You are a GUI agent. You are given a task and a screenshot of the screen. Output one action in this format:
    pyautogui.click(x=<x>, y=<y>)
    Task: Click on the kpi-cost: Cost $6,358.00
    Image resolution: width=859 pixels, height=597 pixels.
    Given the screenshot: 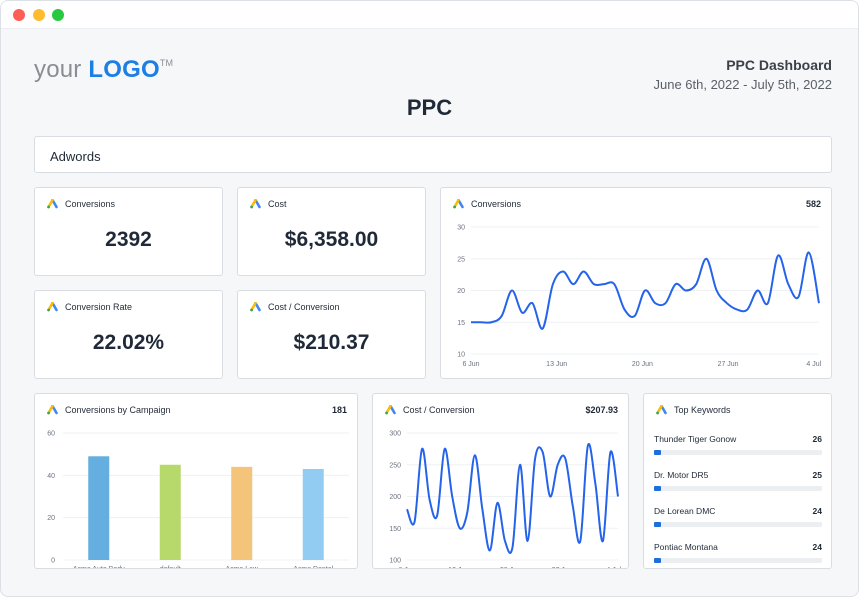 What is the action you would take?
    pyautogui.click(x=331, y=231)
    